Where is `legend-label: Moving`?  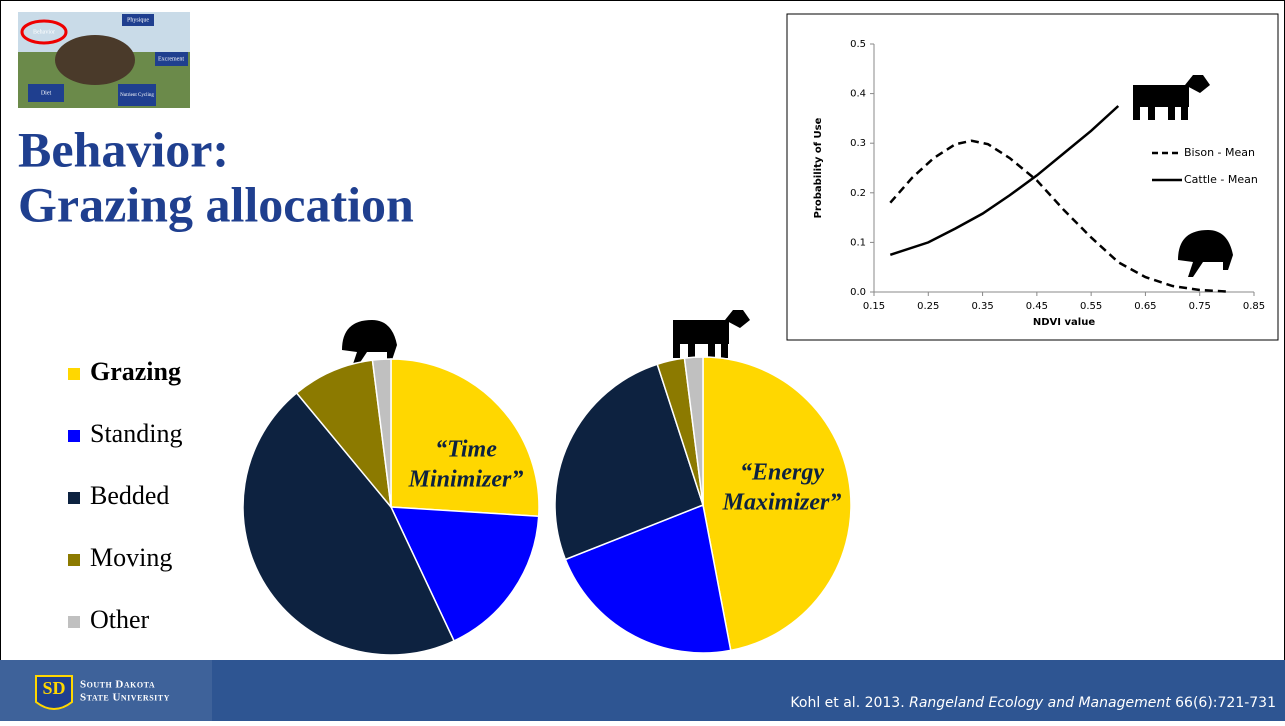
legend-label: Moving is located at coordinates (131, 557).